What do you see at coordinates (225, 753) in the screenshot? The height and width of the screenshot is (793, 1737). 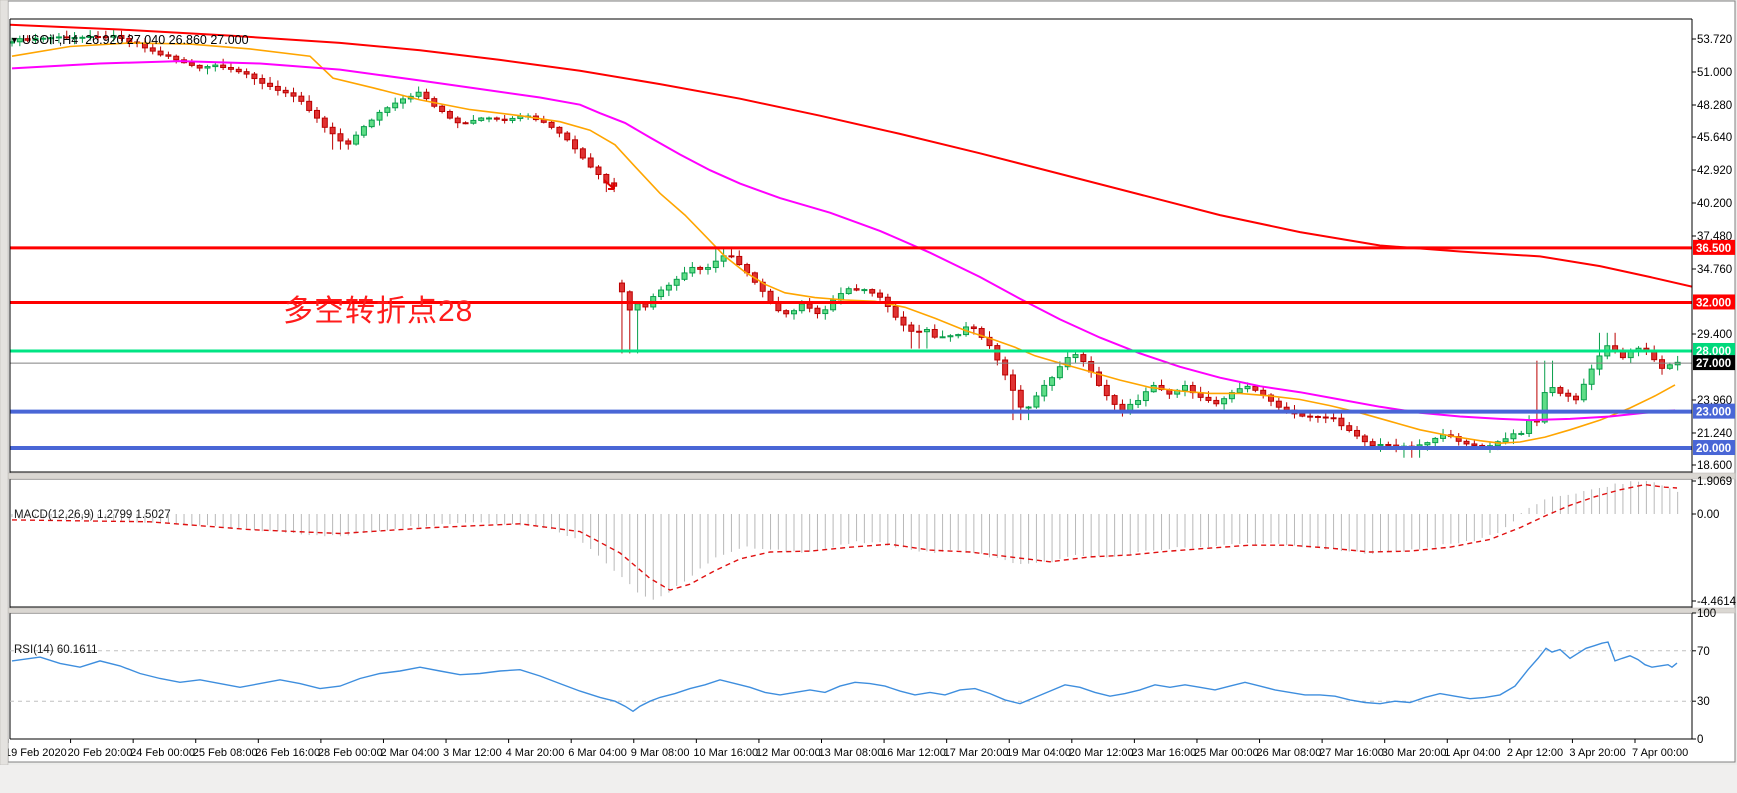 I see `time-label-3: 25 Feb 08:00` at bounding box center [225, 753].